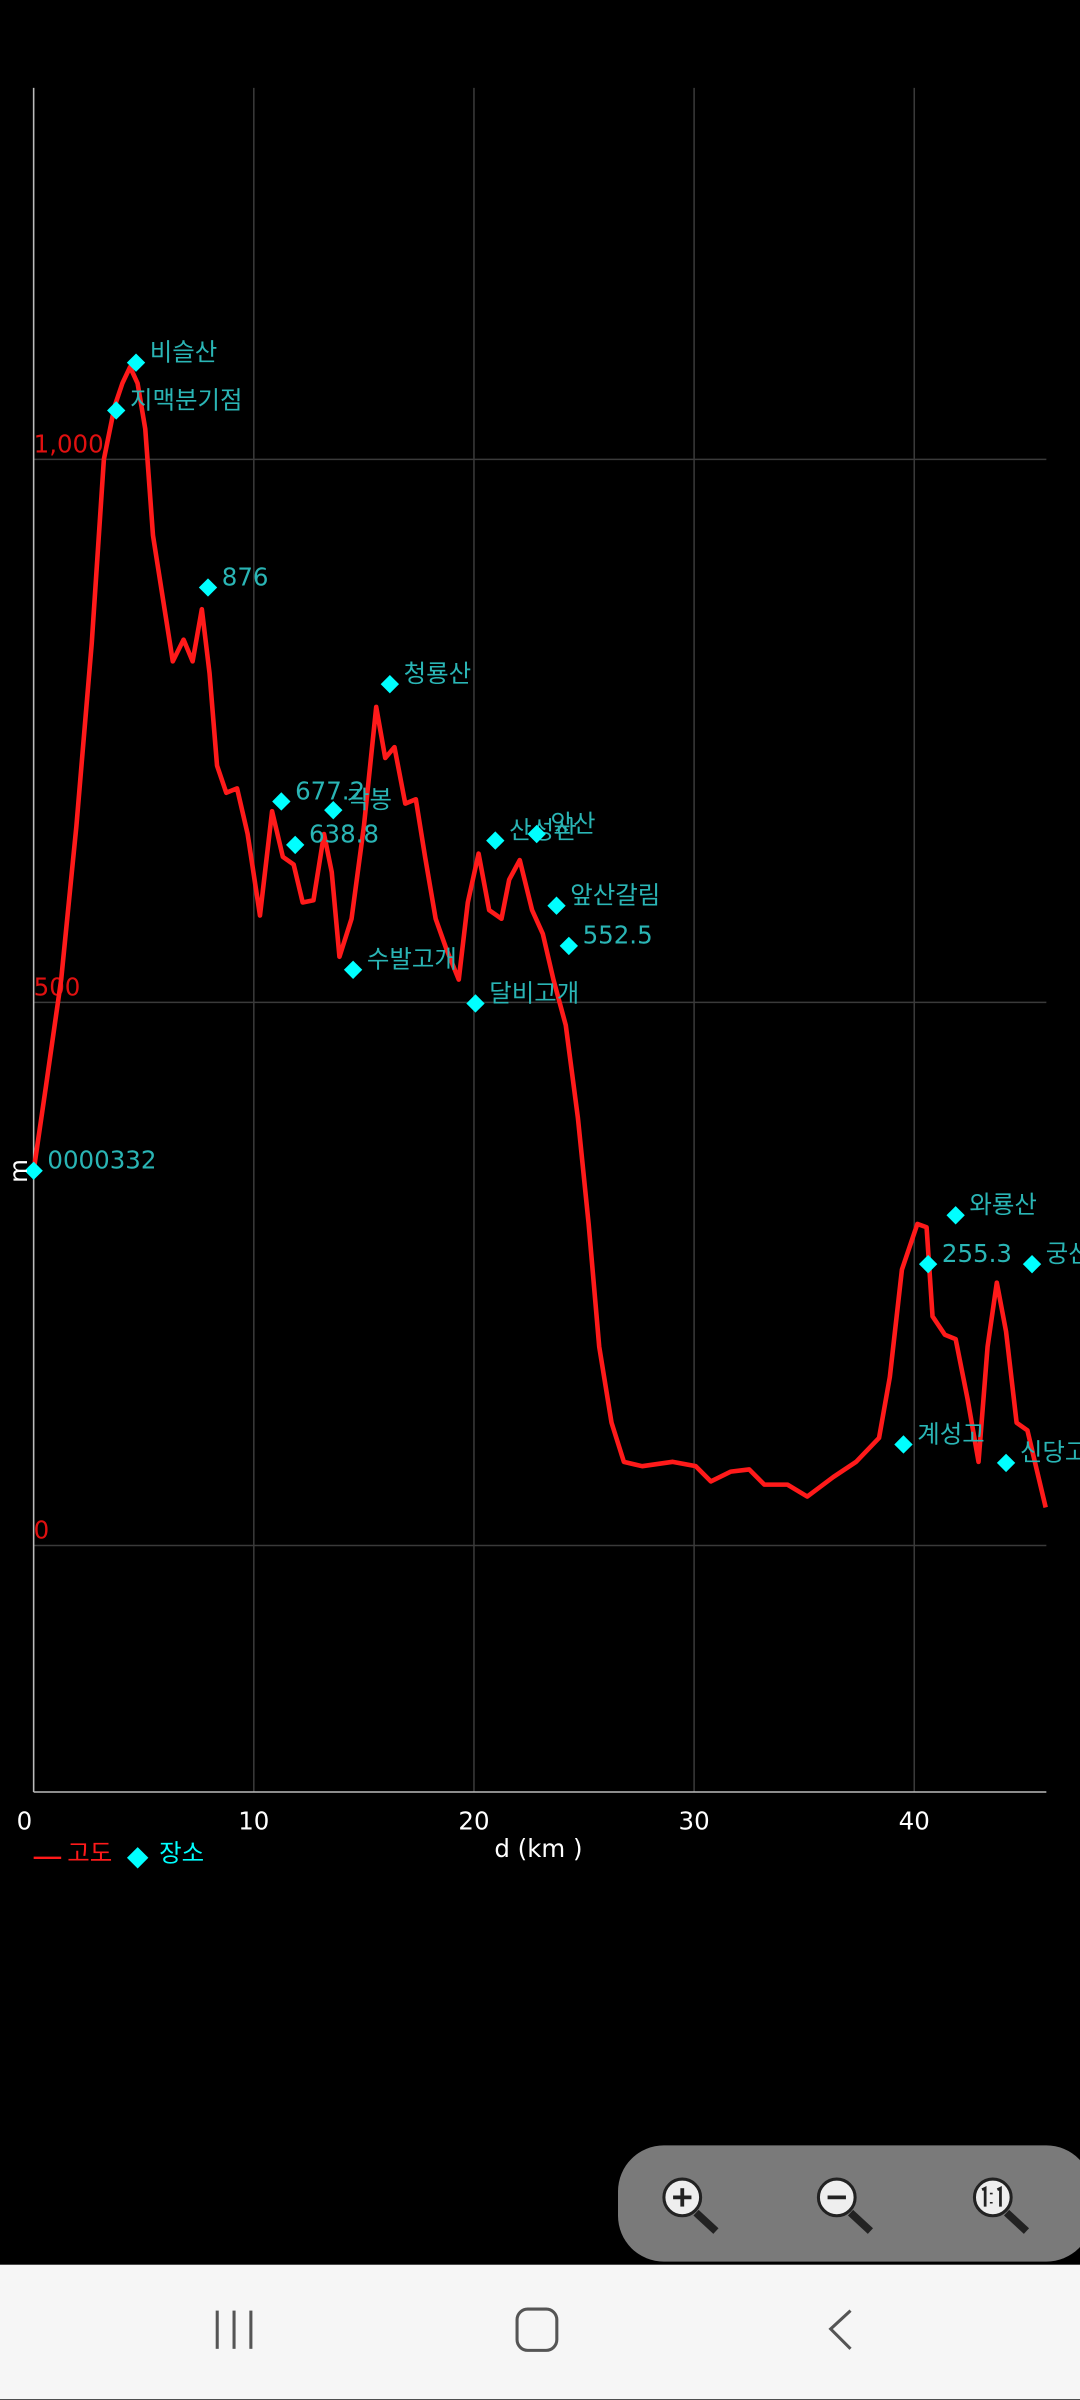  Describe the element at coordinates (234, 2329) in the screenshot. I see `recent-apps-button` at that location.